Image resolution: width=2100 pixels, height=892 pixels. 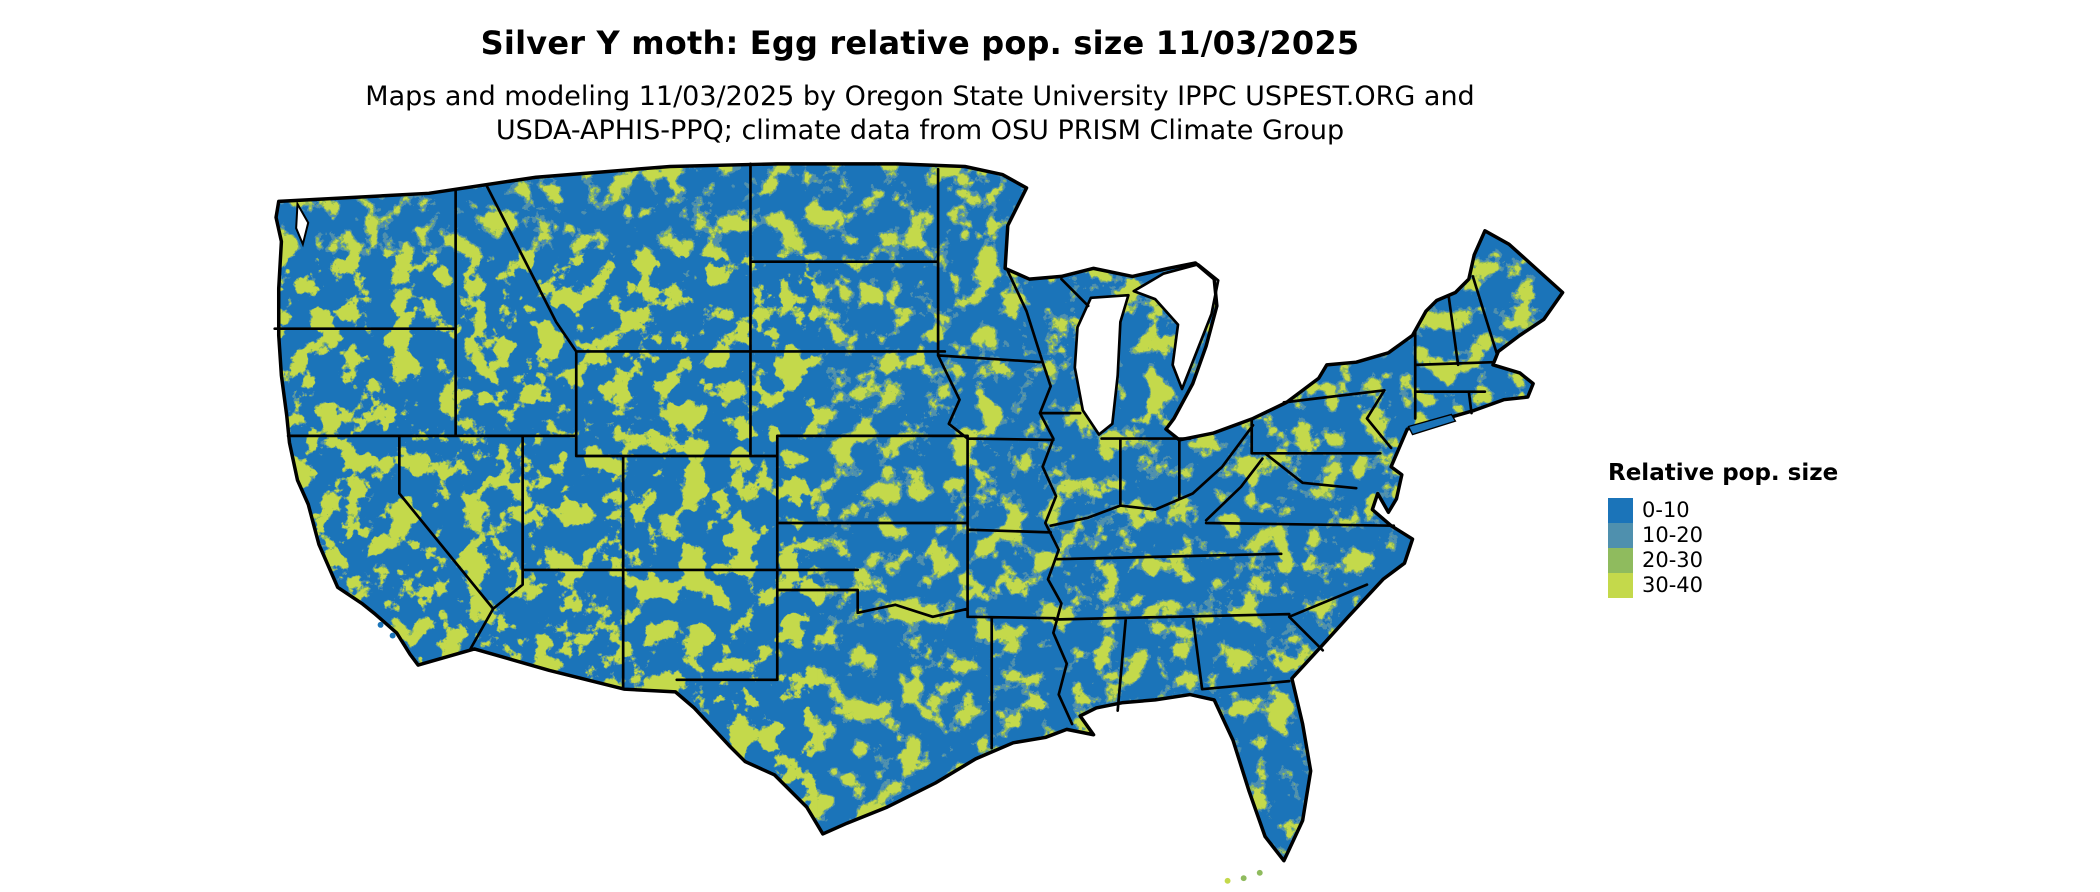 What do you see at coordinates (1723, 535) in the screenshot?
I see `legend-item: 10-20` at bounding box center [1723, 535].